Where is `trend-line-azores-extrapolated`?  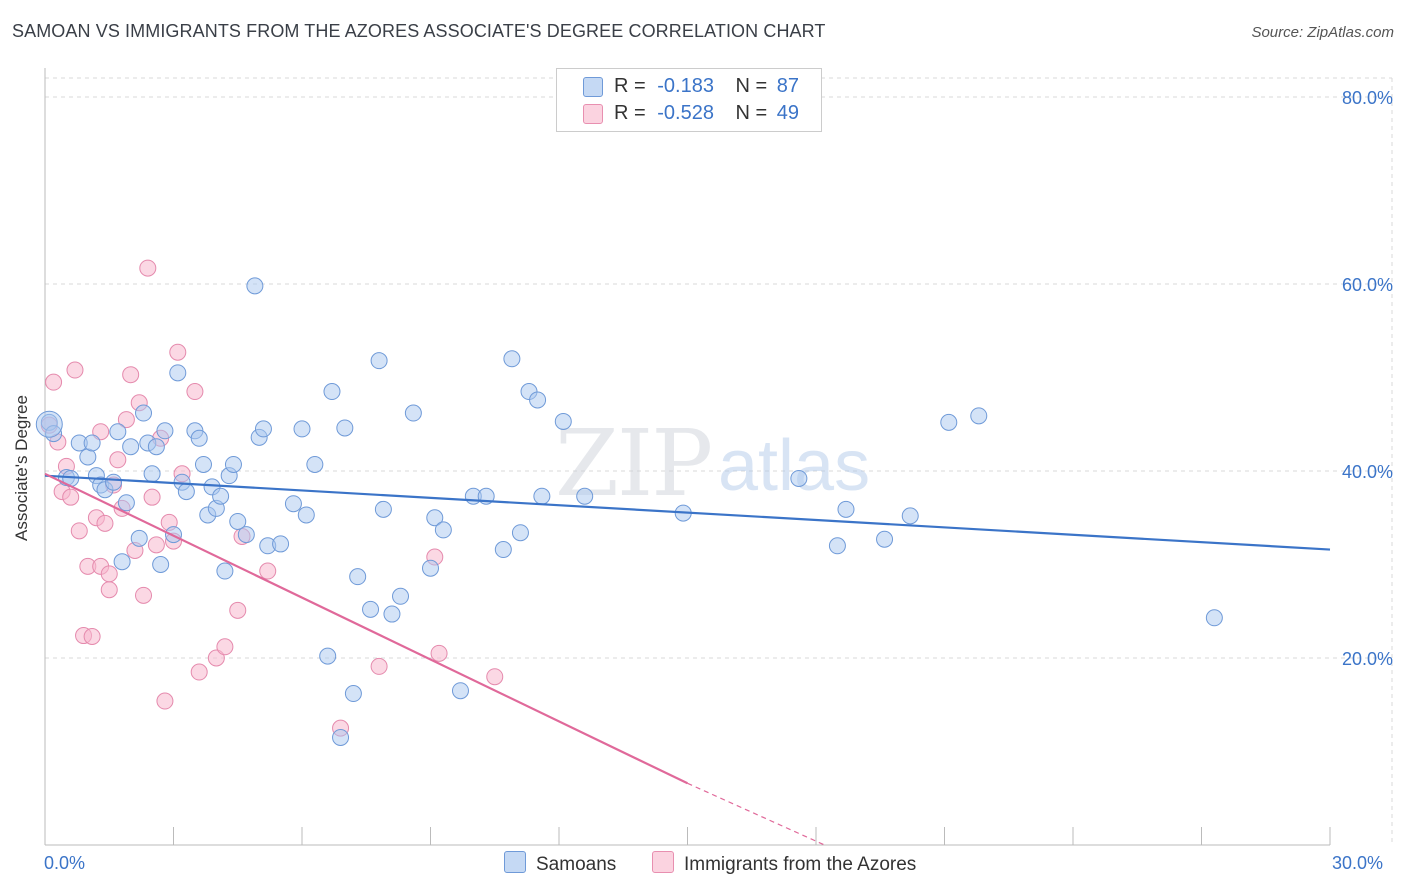
trend-line-azores-extrapolated is located at coordinates (756, 814).